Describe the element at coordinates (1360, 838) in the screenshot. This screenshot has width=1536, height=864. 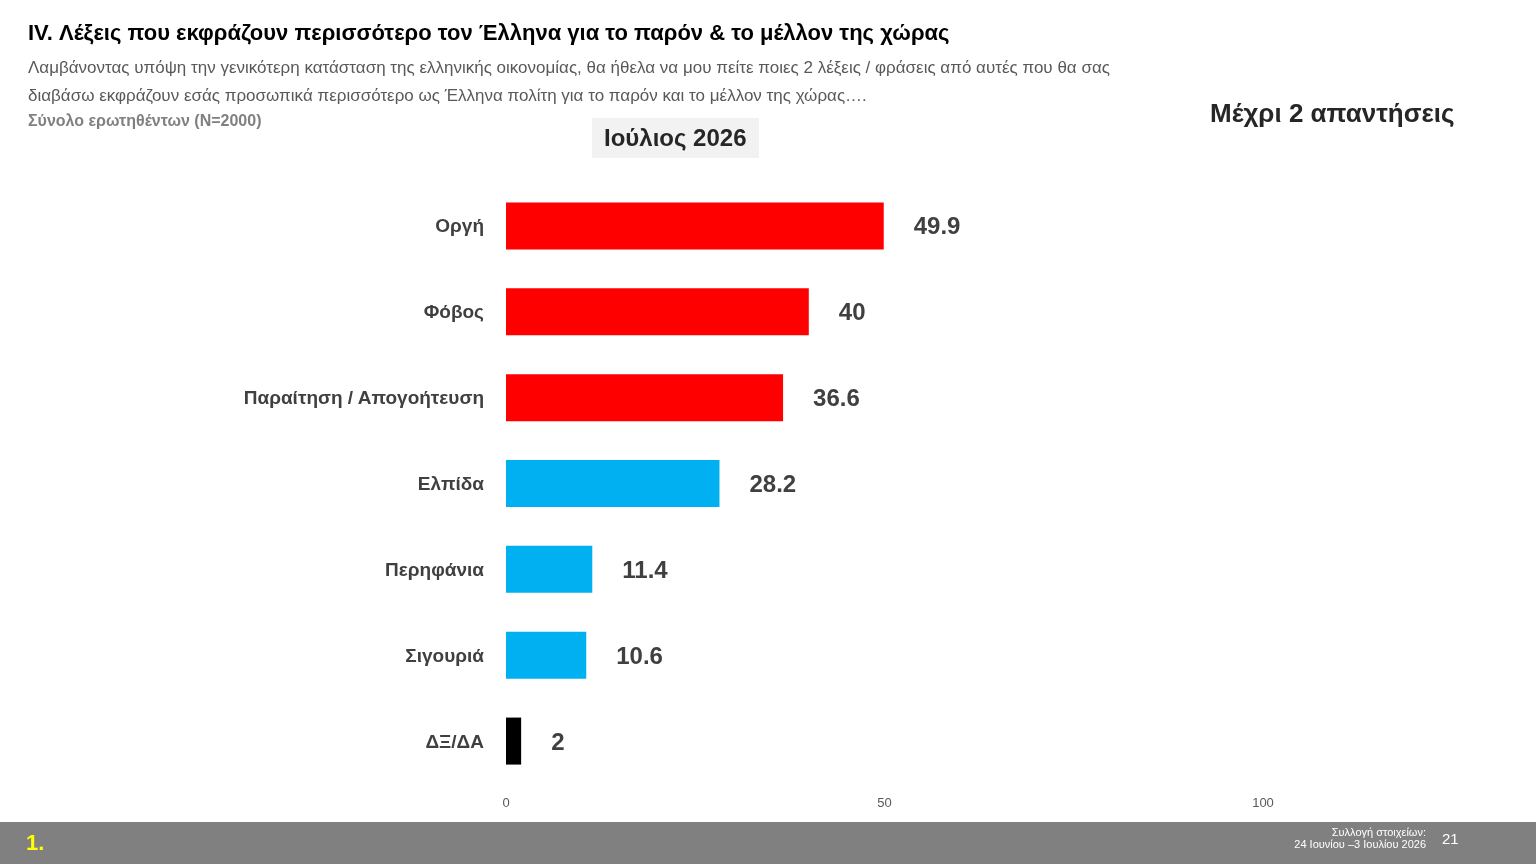
I see `text: Συλλογή στοιχείων: 24 Ιουνίου –3 Ιουλίου 2026` at that location.